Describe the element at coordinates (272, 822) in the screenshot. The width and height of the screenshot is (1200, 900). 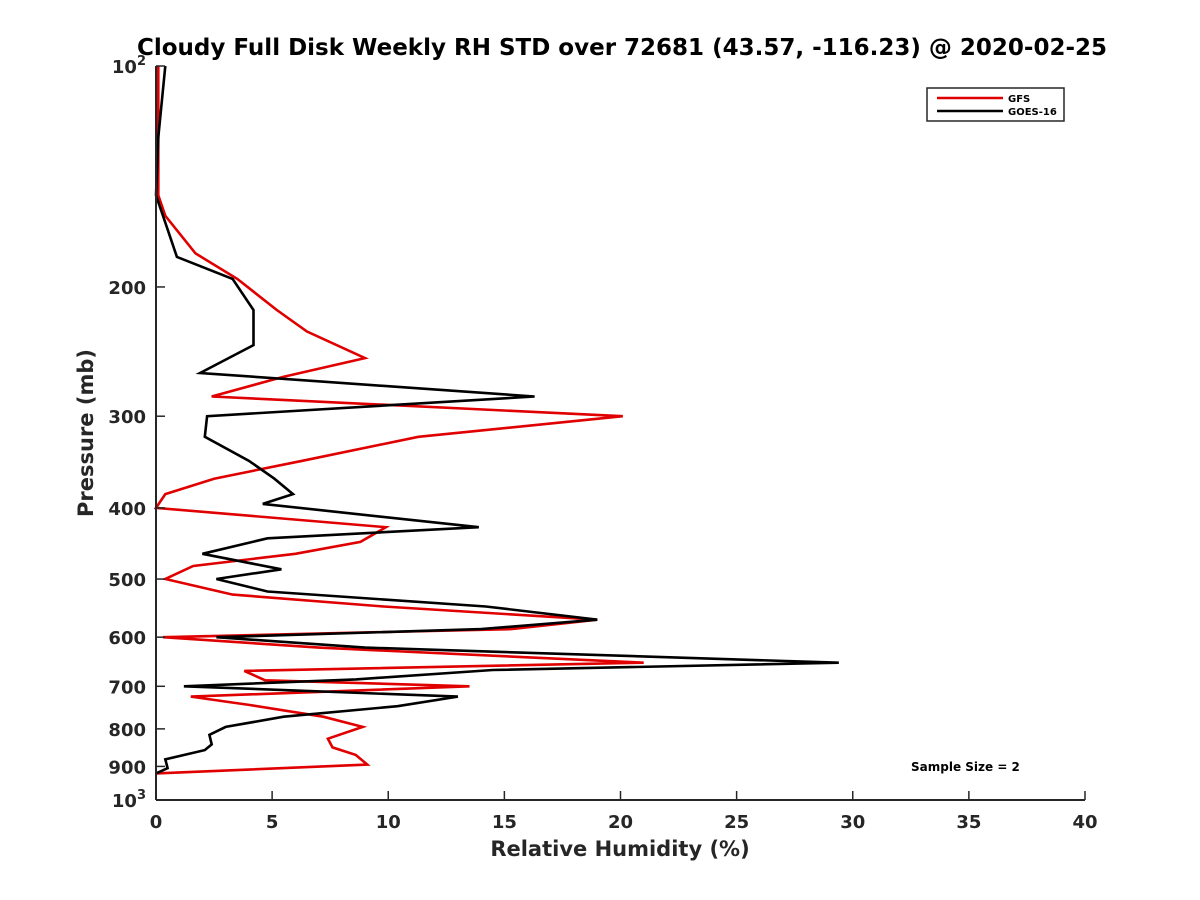
I see `x-tick-label: 5` at that location.